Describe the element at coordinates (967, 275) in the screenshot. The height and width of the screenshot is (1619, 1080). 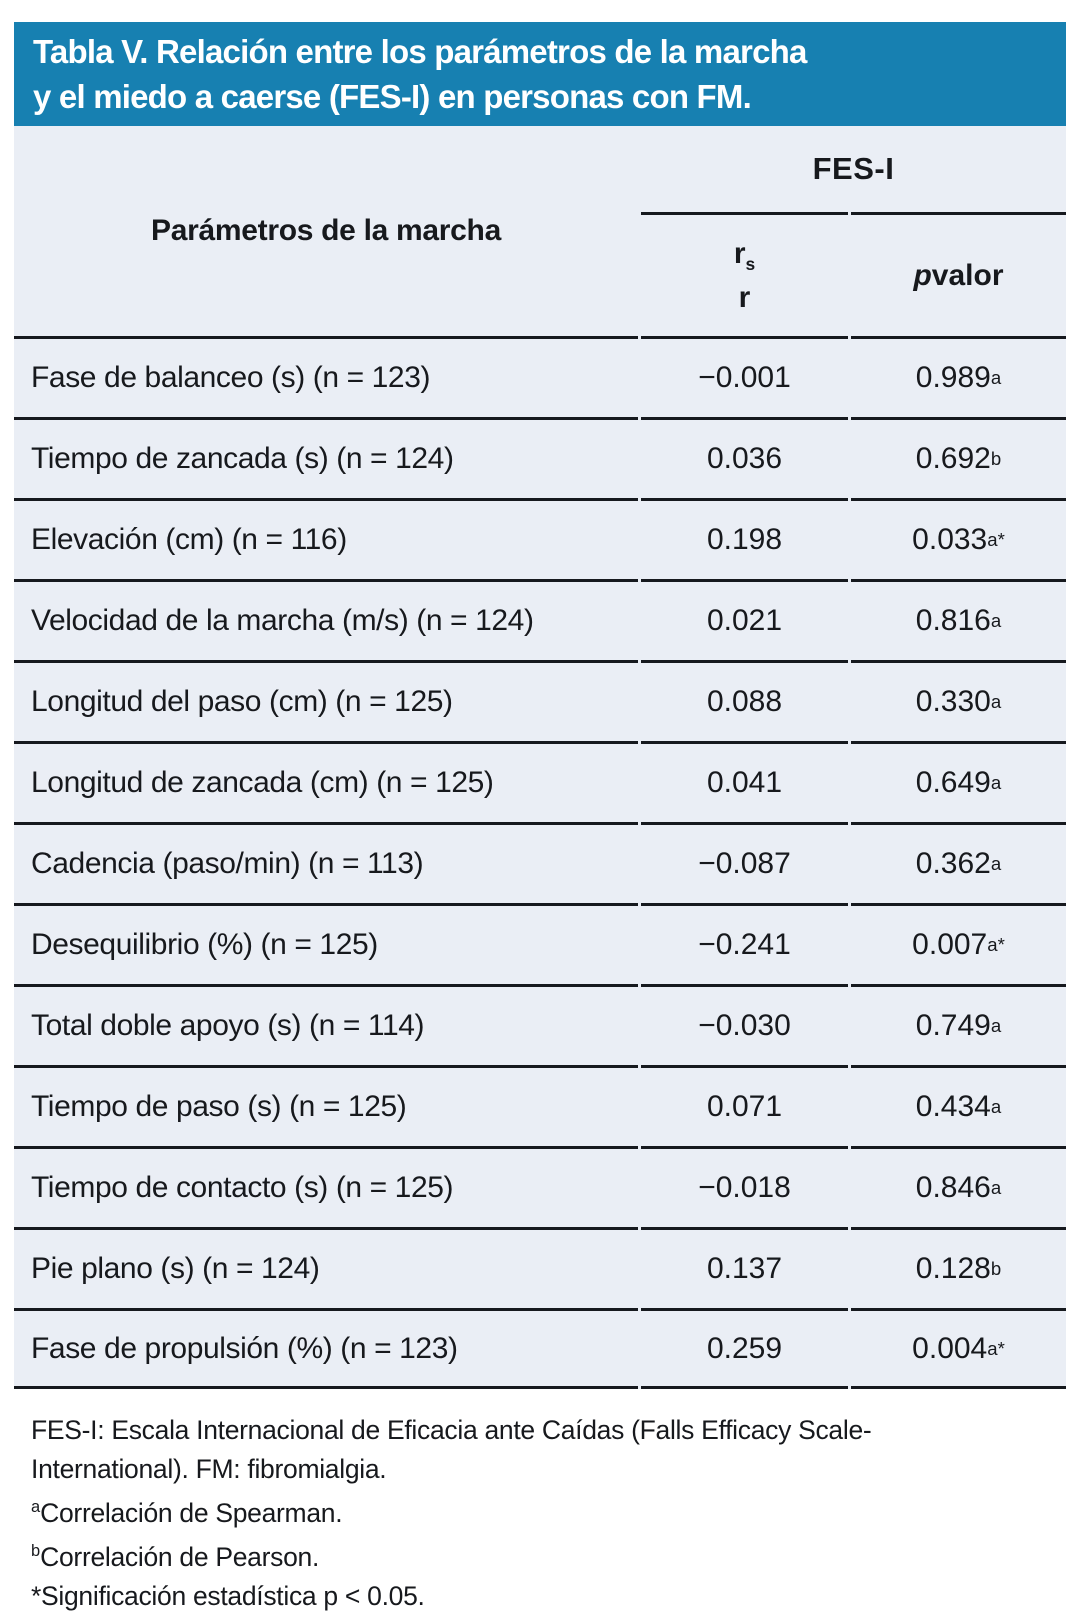
I see `valor-label: valor` at that location.